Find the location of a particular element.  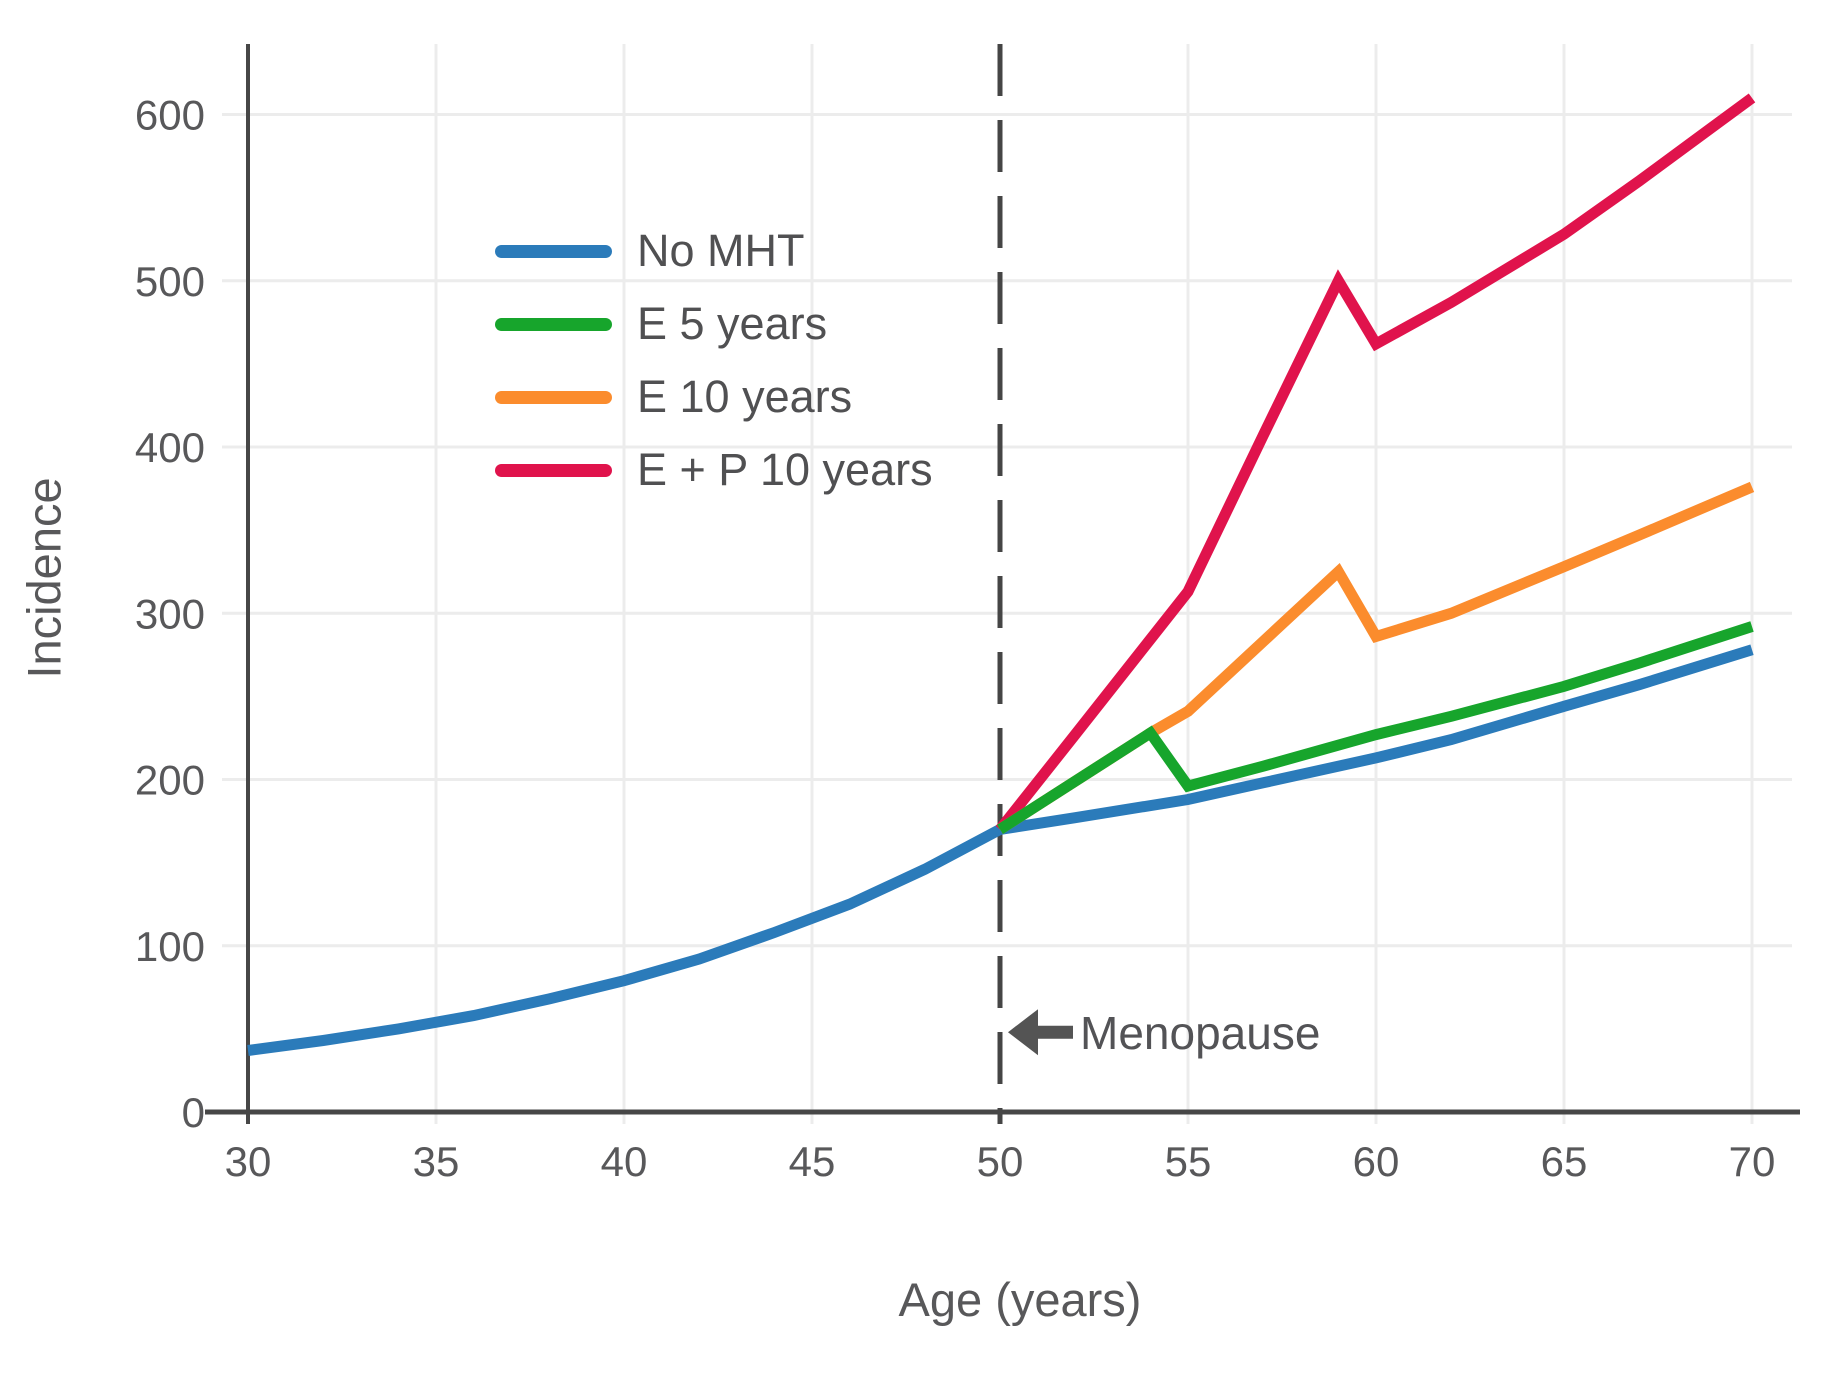

x-tick-label-45: 45 is located at coordinates (812, 1161).